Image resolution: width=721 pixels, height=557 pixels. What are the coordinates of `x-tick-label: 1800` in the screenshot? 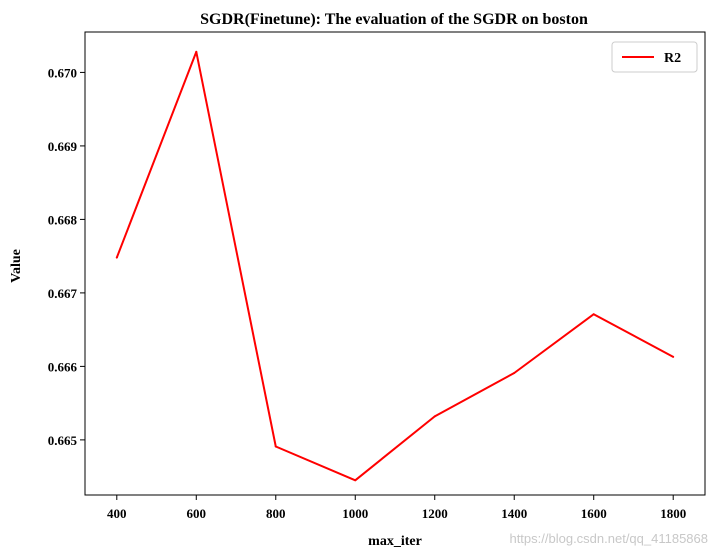 It's located at (673, 513).